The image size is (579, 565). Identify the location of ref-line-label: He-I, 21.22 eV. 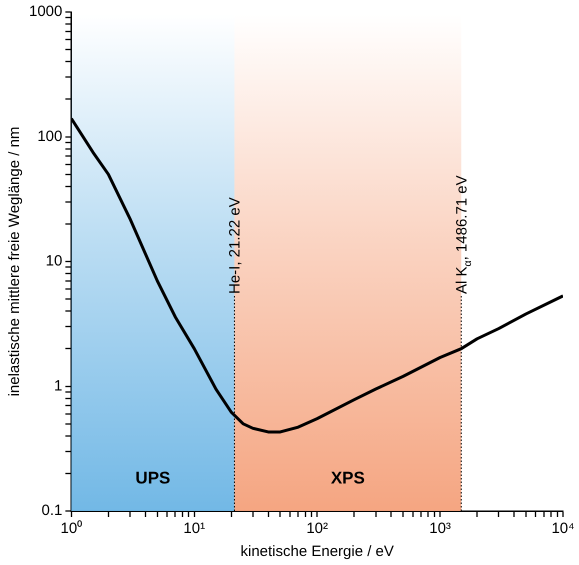
(235, 245).